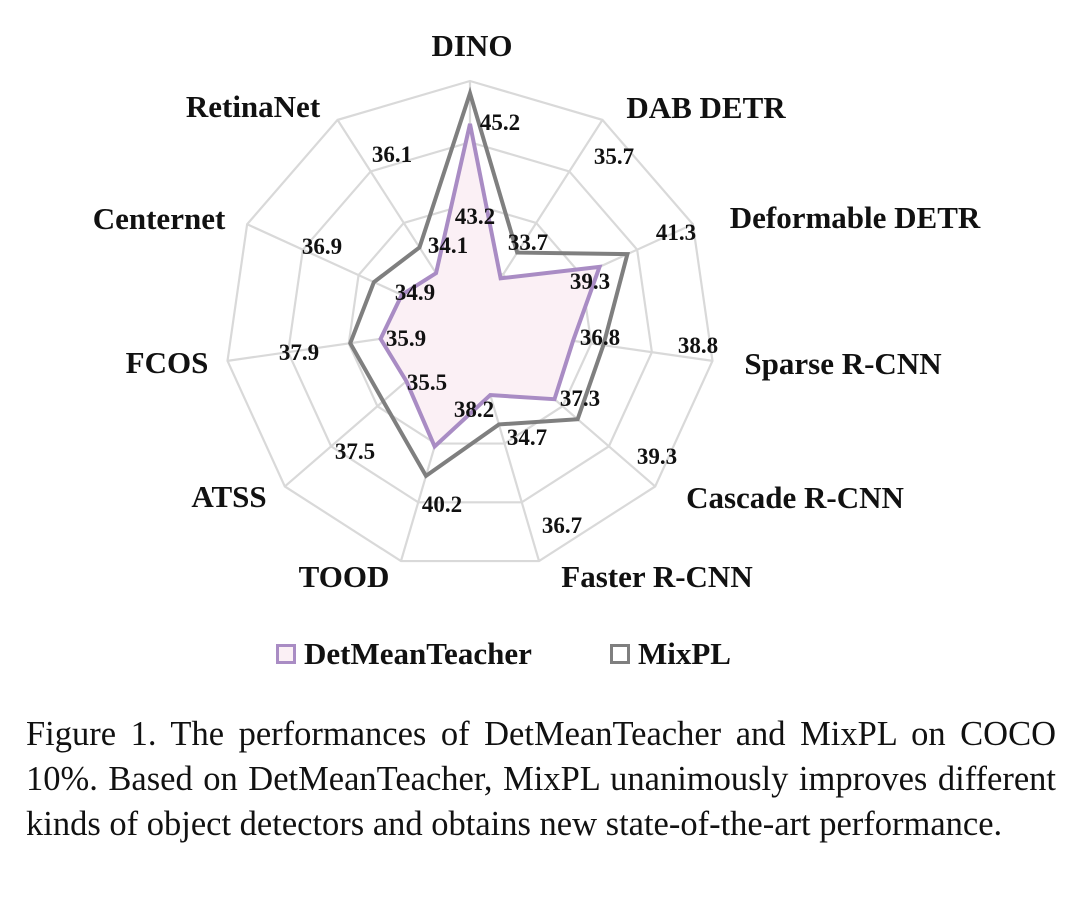  I want to click on value-label-mixpl-retinanet: 36.1, so click(392, 154).